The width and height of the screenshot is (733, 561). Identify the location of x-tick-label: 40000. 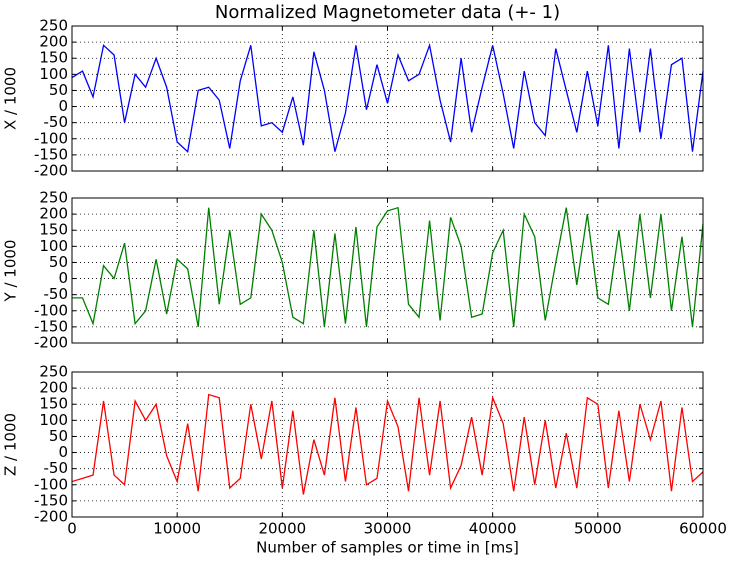
(493, 529).